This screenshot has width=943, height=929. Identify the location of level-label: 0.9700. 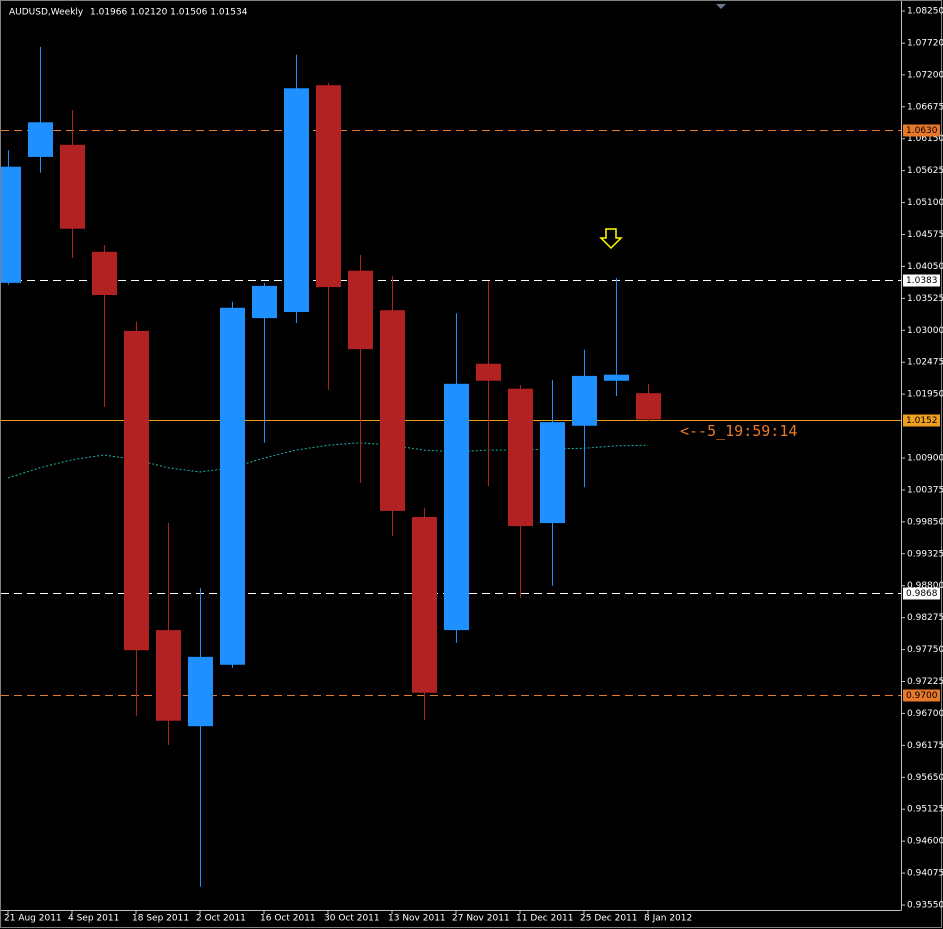
(922, 696).